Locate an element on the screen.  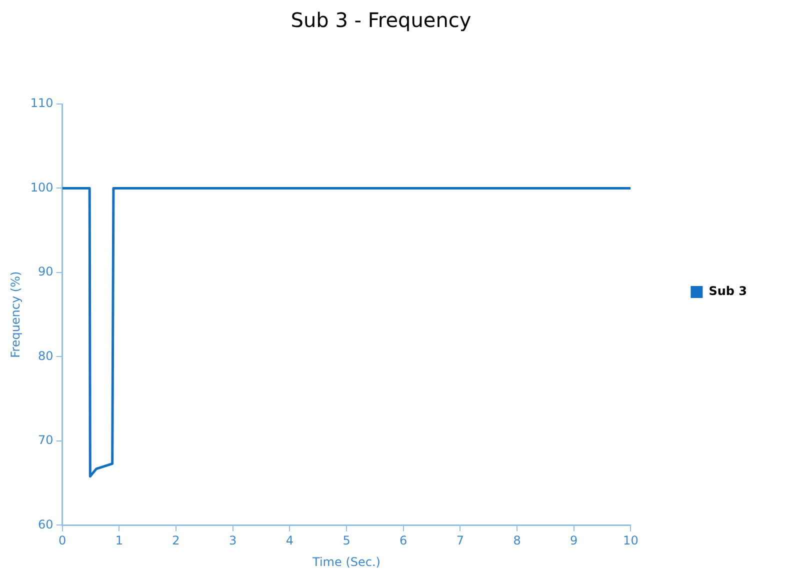
y-tick-label: 90 is located at coordinates (46, 271).